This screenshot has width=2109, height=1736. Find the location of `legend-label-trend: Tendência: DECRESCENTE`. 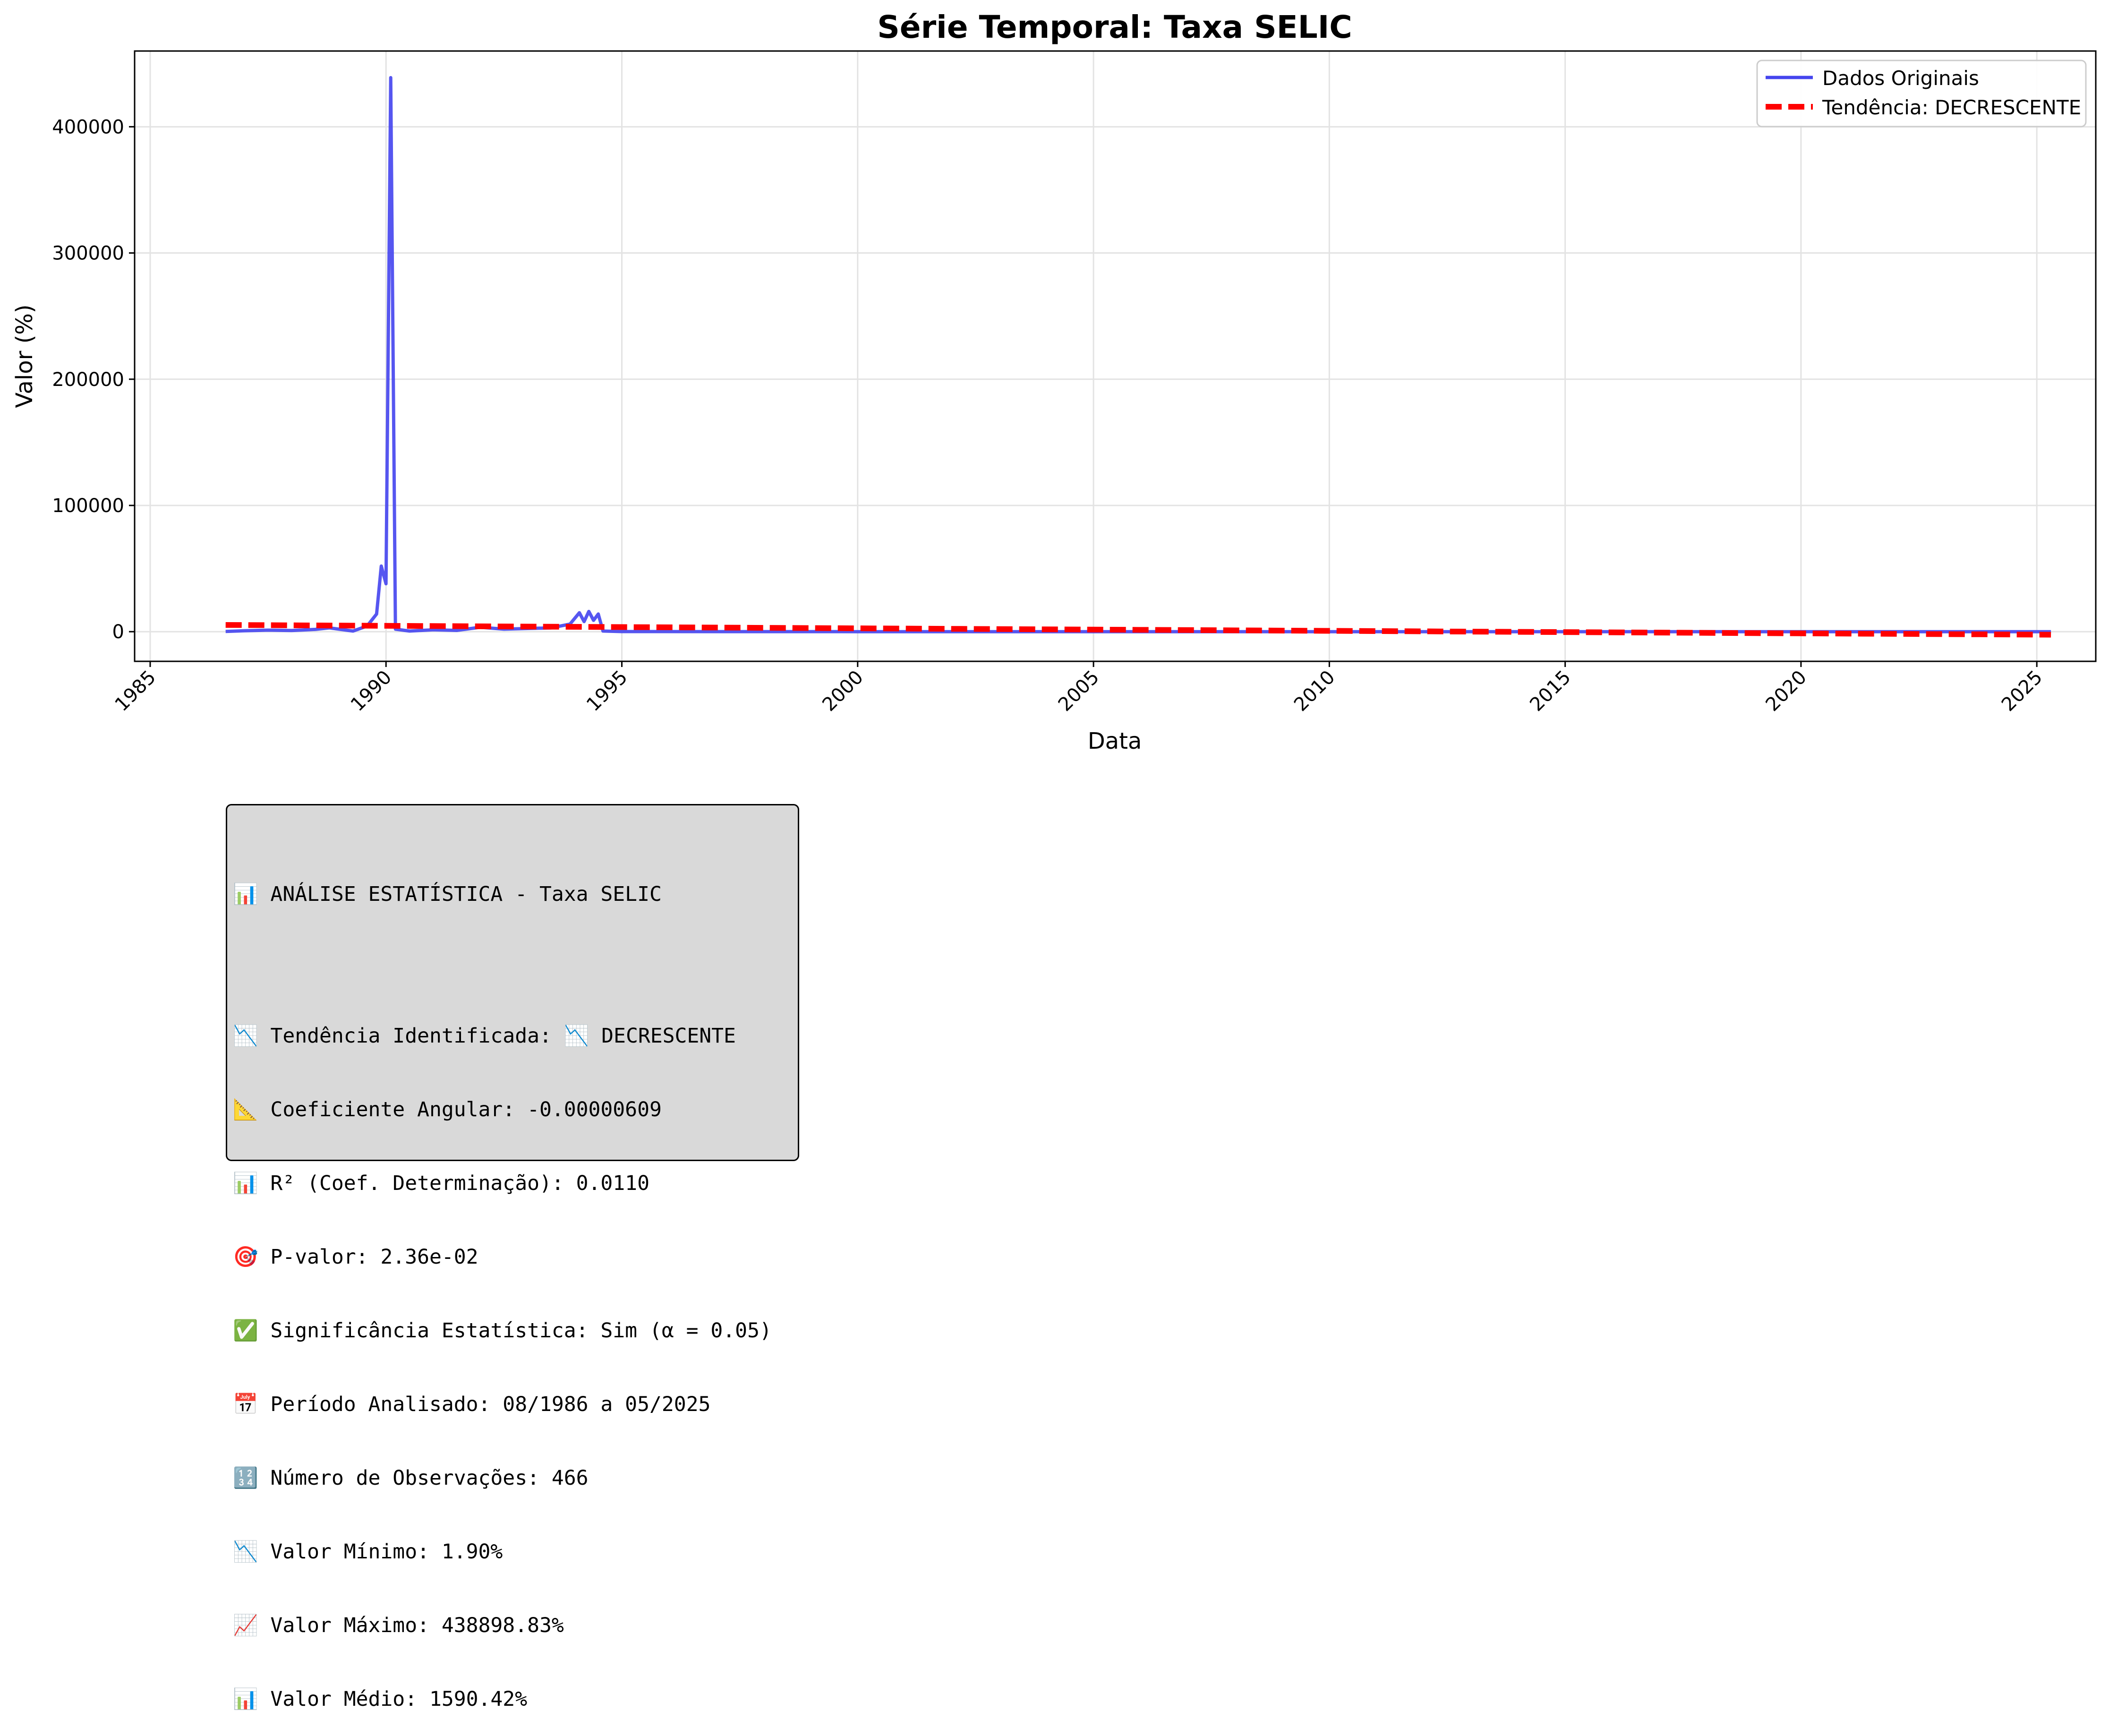

legend-label-trend: Tendência: DECRESCENTE is located at coordinates (1952, 107).